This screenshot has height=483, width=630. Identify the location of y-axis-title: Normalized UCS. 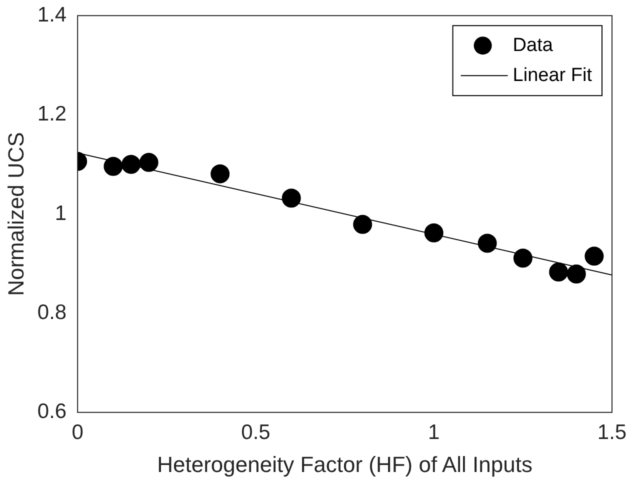
(15, 214).